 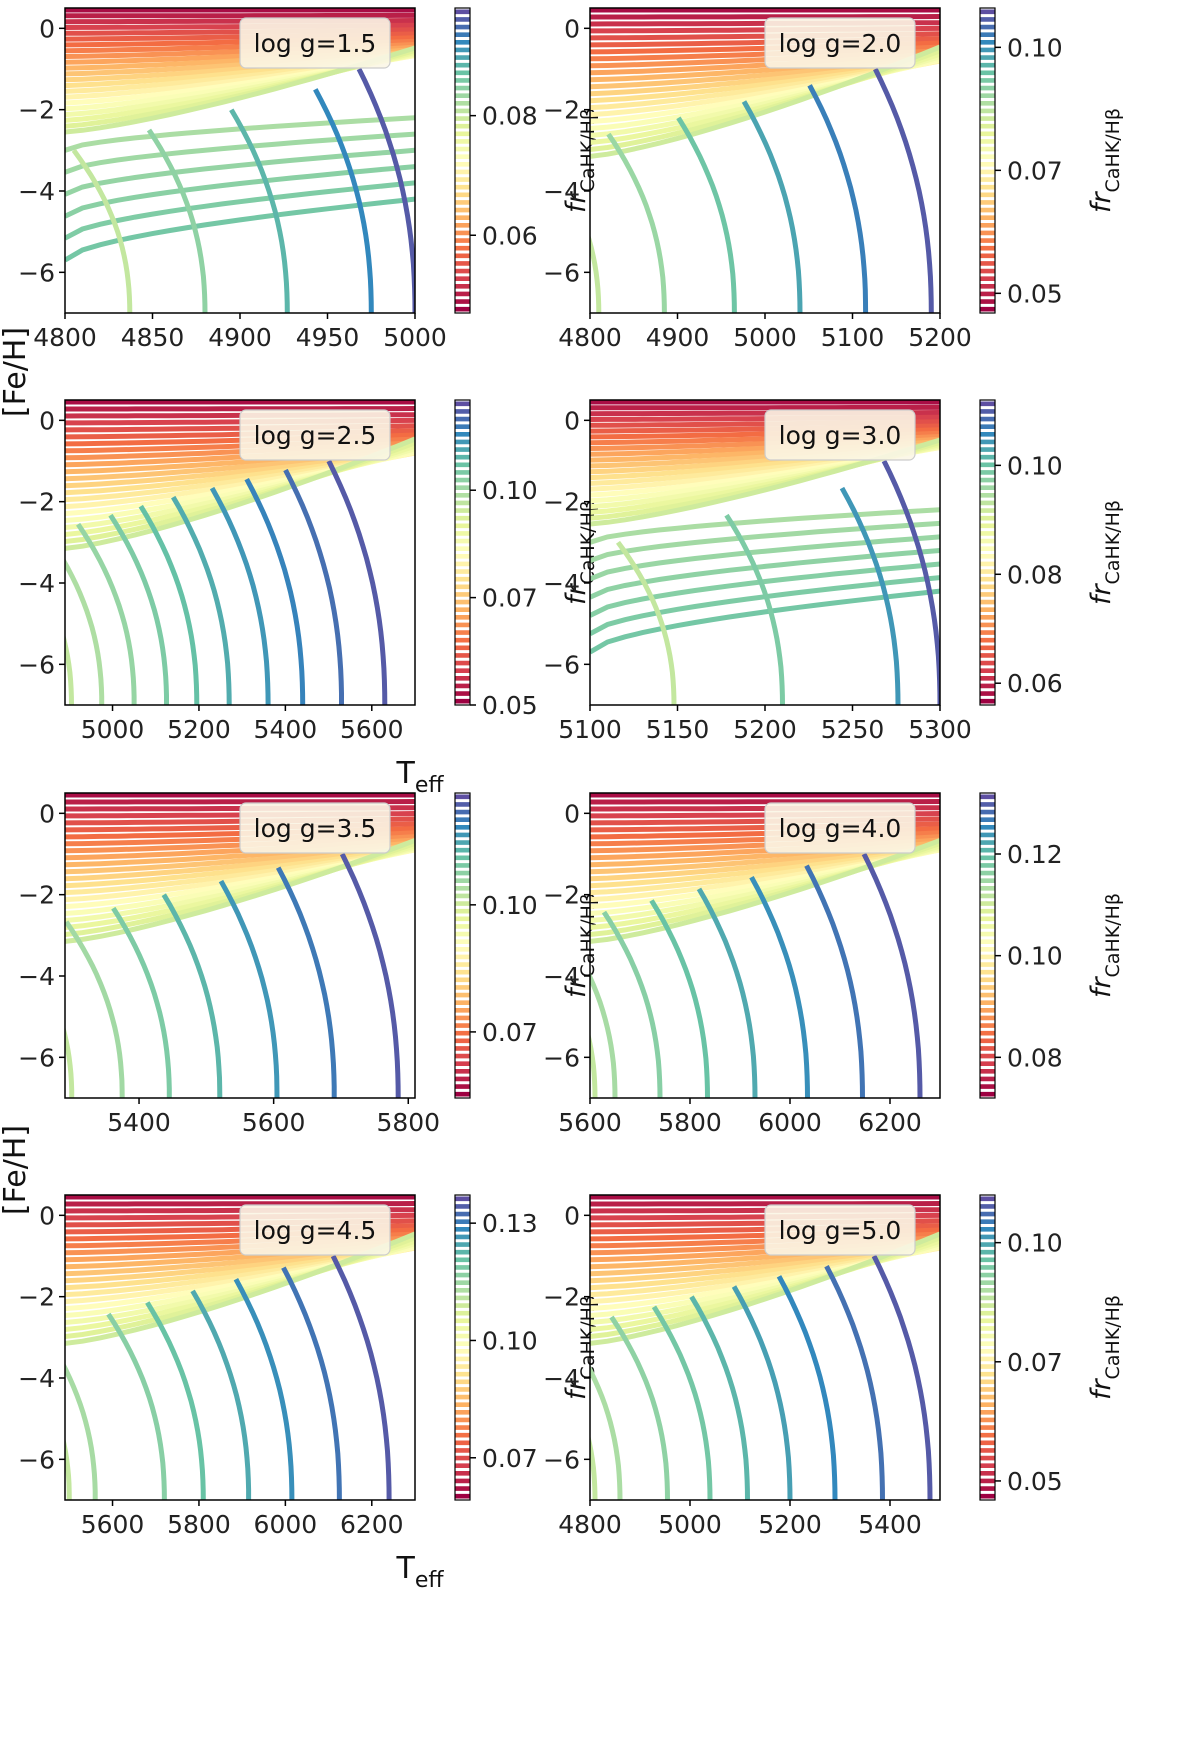 What do you see at coordinates (561, 110) in the screenshot?
I see `y-tick-label: −2` at bounding box center [561, 110].